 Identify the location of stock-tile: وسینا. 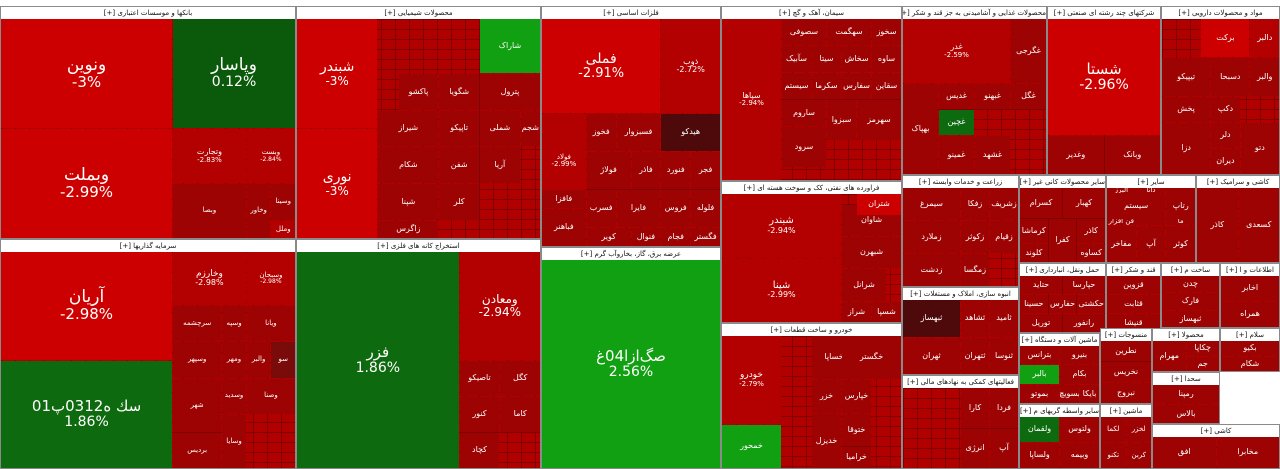
(283, 202).